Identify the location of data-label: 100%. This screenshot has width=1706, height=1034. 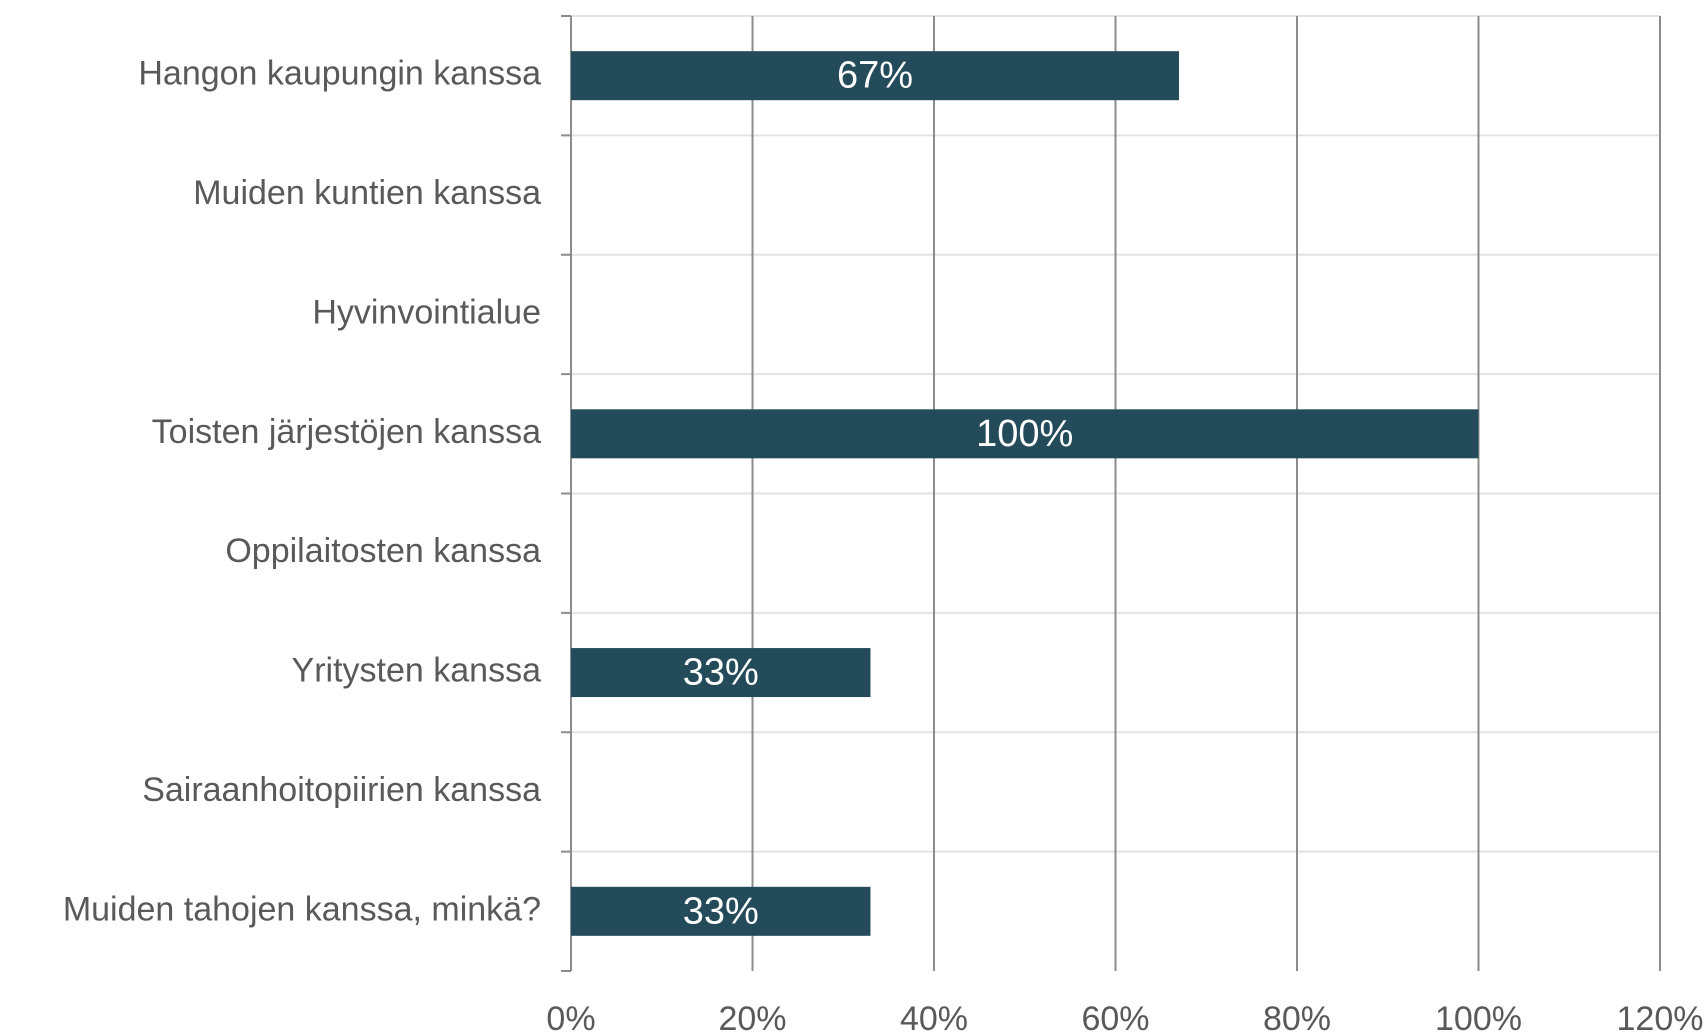
(1024, 434).